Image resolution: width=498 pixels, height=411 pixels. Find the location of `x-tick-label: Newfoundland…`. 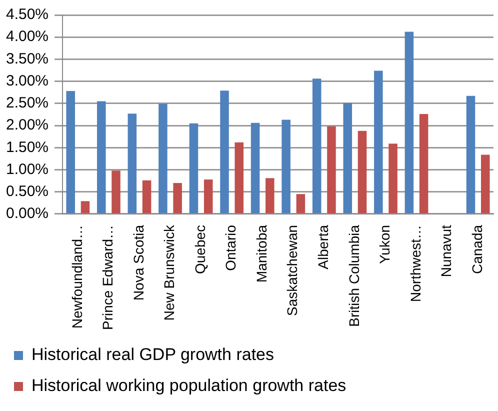

x-tick-label: Newfoundland… is located at coordinates (76, 276).